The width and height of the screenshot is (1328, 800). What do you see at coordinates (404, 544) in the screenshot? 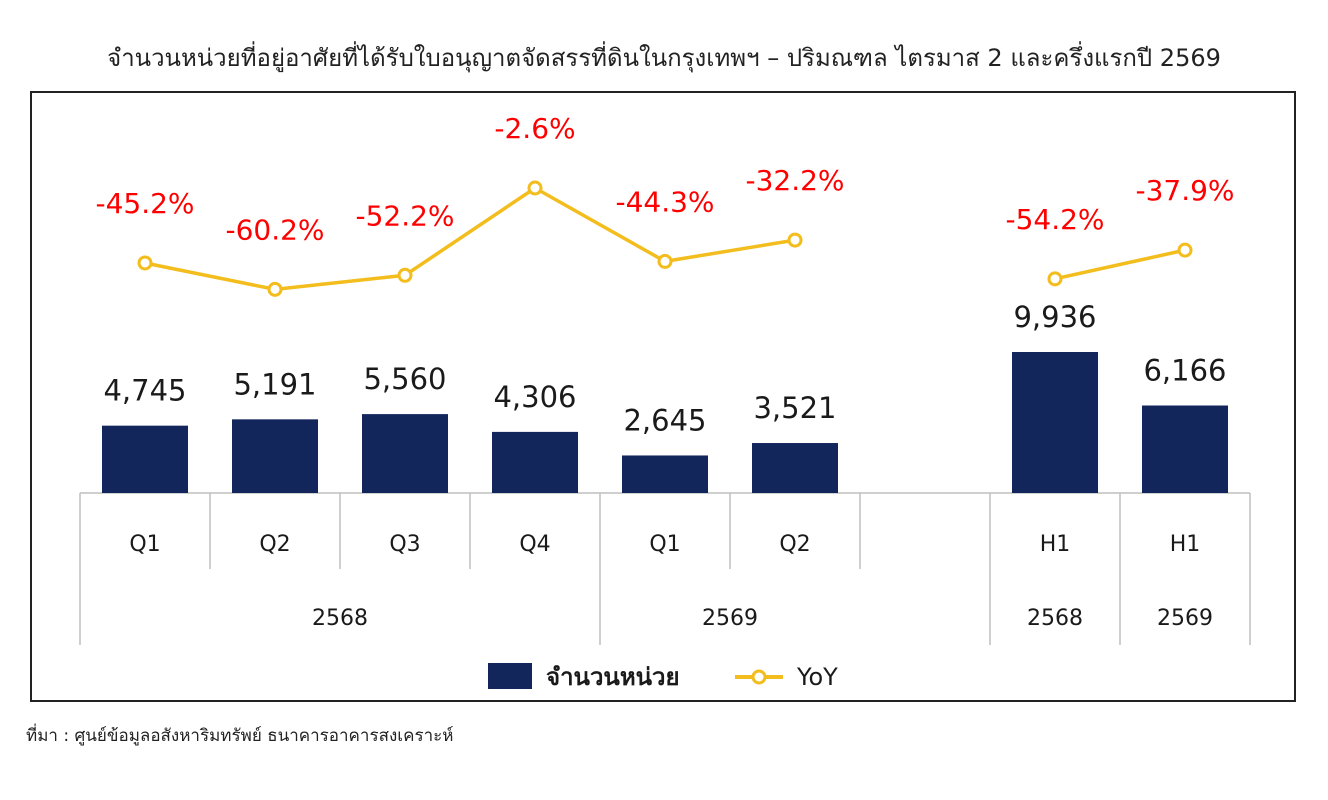
I see `category-tick-label: Q3` at bounding box center [404, 544].